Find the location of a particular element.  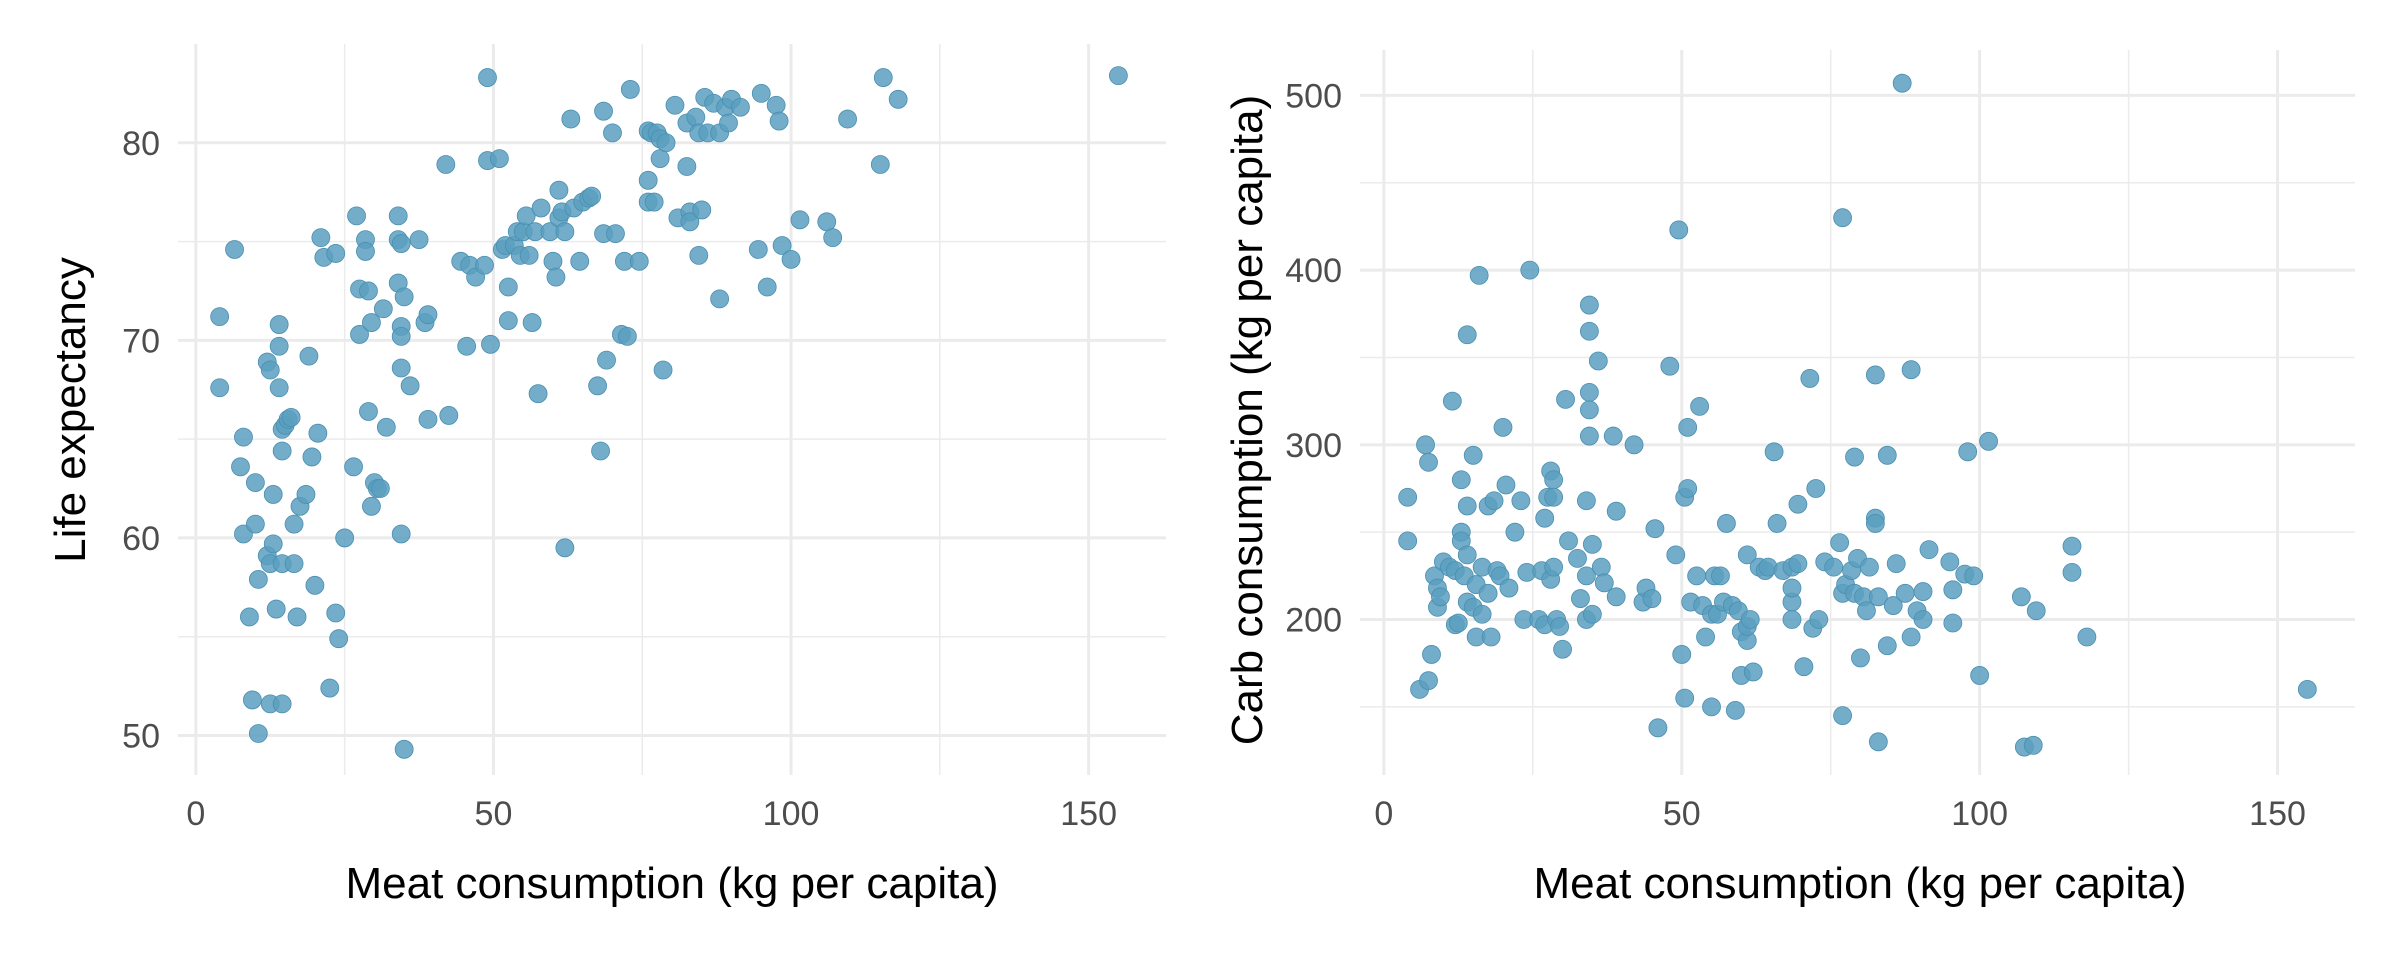

x-tick-label: 100 is located at coordinates (791, 814).